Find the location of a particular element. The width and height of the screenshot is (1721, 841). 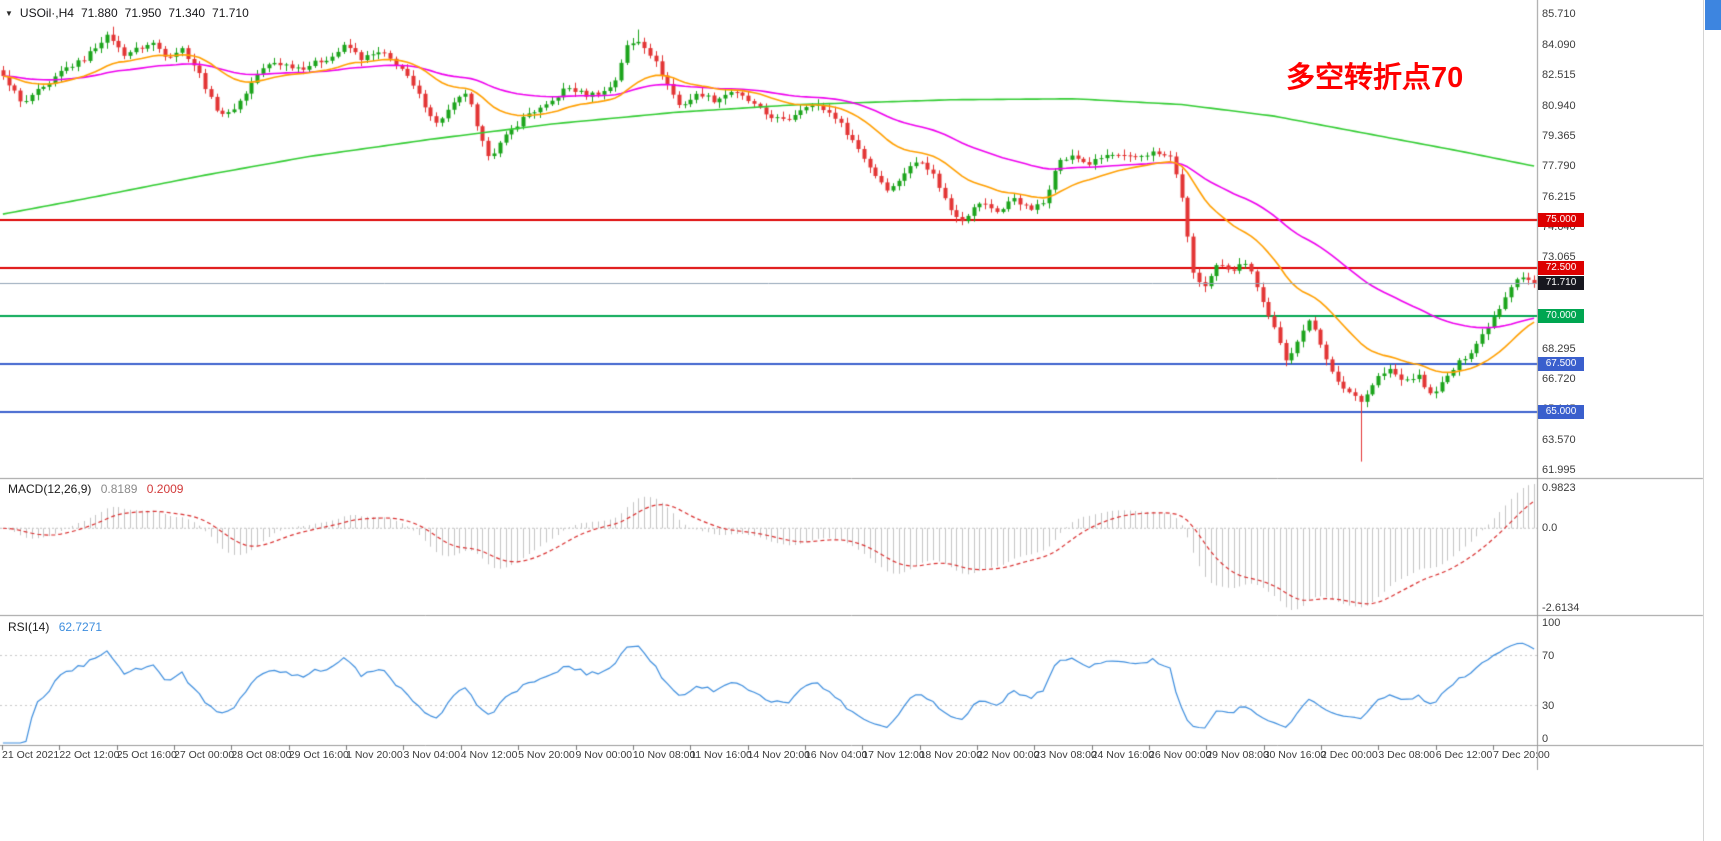

scrollbar-thumb is located at coordinates (1713, 15).